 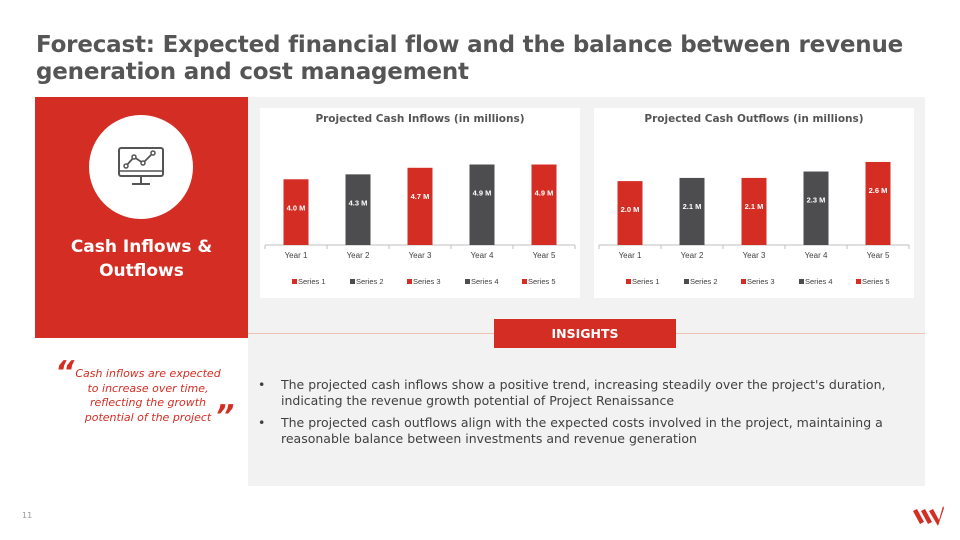 I want to click on bar-data-label: 4.3 M, so click(x=358, y=202).